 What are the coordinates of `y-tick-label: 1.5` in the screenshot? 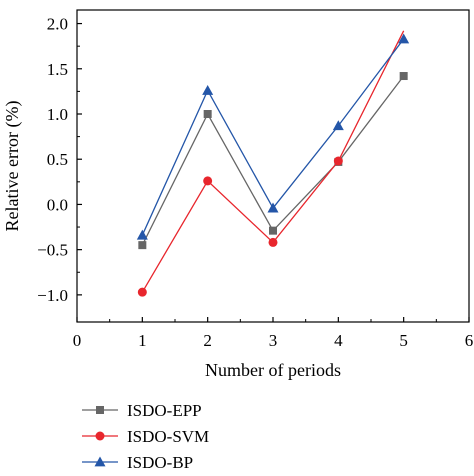 It's located at (57, 69).